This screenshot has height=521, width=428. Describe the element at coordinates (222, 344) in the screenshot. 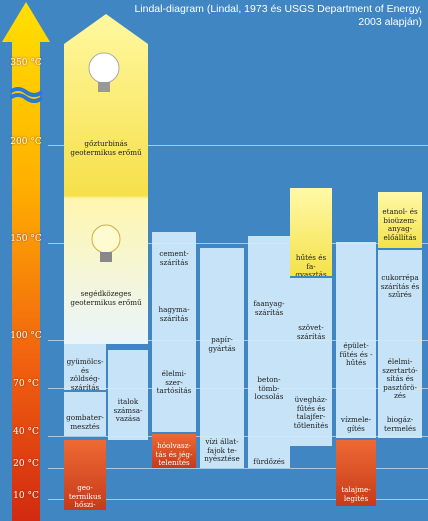

I see `paper-label: papír-gyártás` at that location.